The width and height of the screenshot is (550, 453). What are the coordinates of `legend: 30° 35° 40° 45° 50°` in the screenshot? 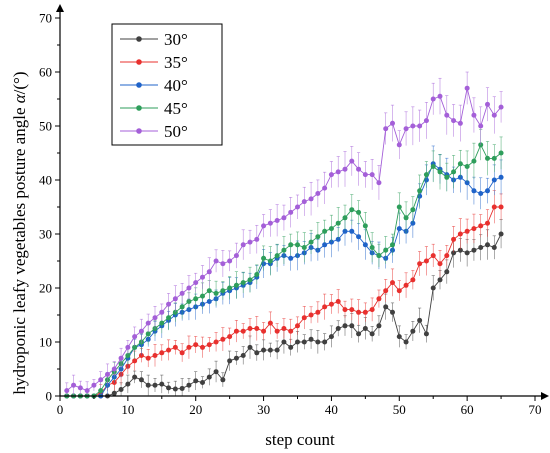 It's located at (167, 84).